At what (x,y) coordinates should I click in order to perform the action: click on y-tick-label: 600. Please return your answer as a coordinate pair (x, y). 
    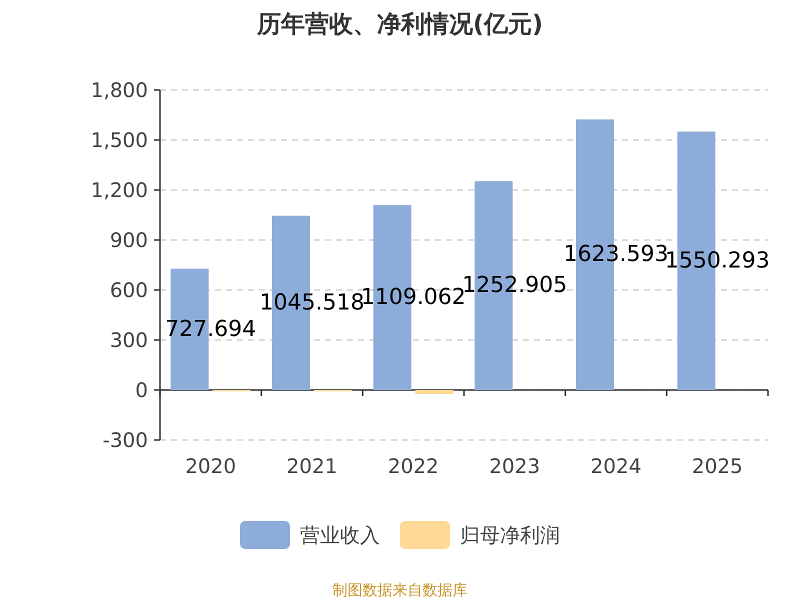
    Looking at the image, I should click on (129, 290).